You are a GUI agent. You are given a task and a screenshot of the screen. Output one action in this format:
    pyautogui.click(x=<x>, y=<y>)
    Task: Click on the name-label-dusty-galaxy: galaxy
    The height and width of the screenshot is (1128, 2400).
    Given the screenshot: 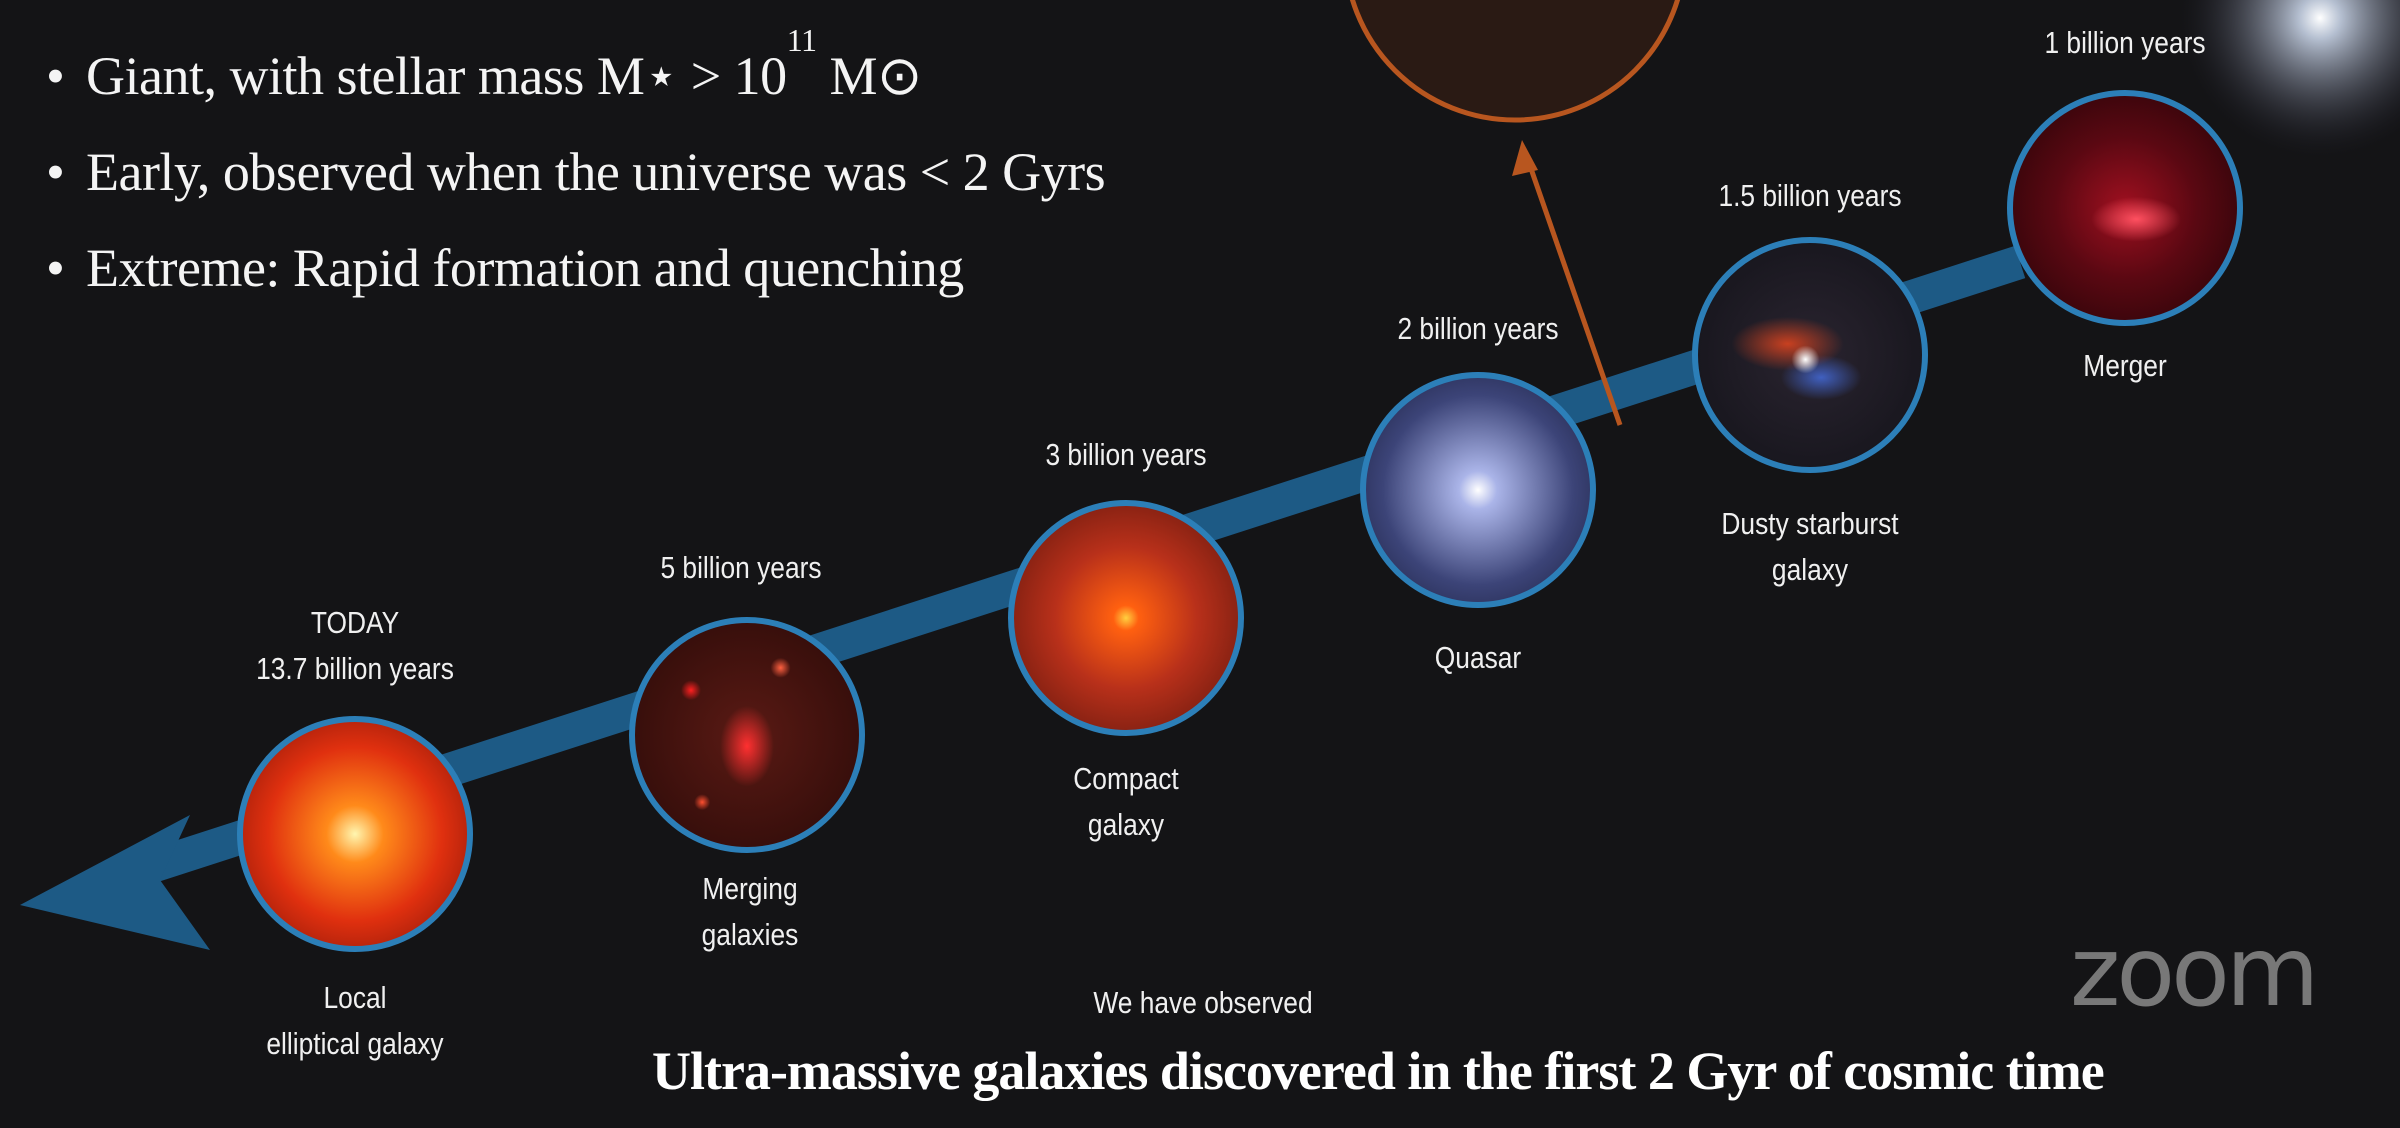 What is the action you would take?
    pyautogui.click(x=1810, y=569)
    